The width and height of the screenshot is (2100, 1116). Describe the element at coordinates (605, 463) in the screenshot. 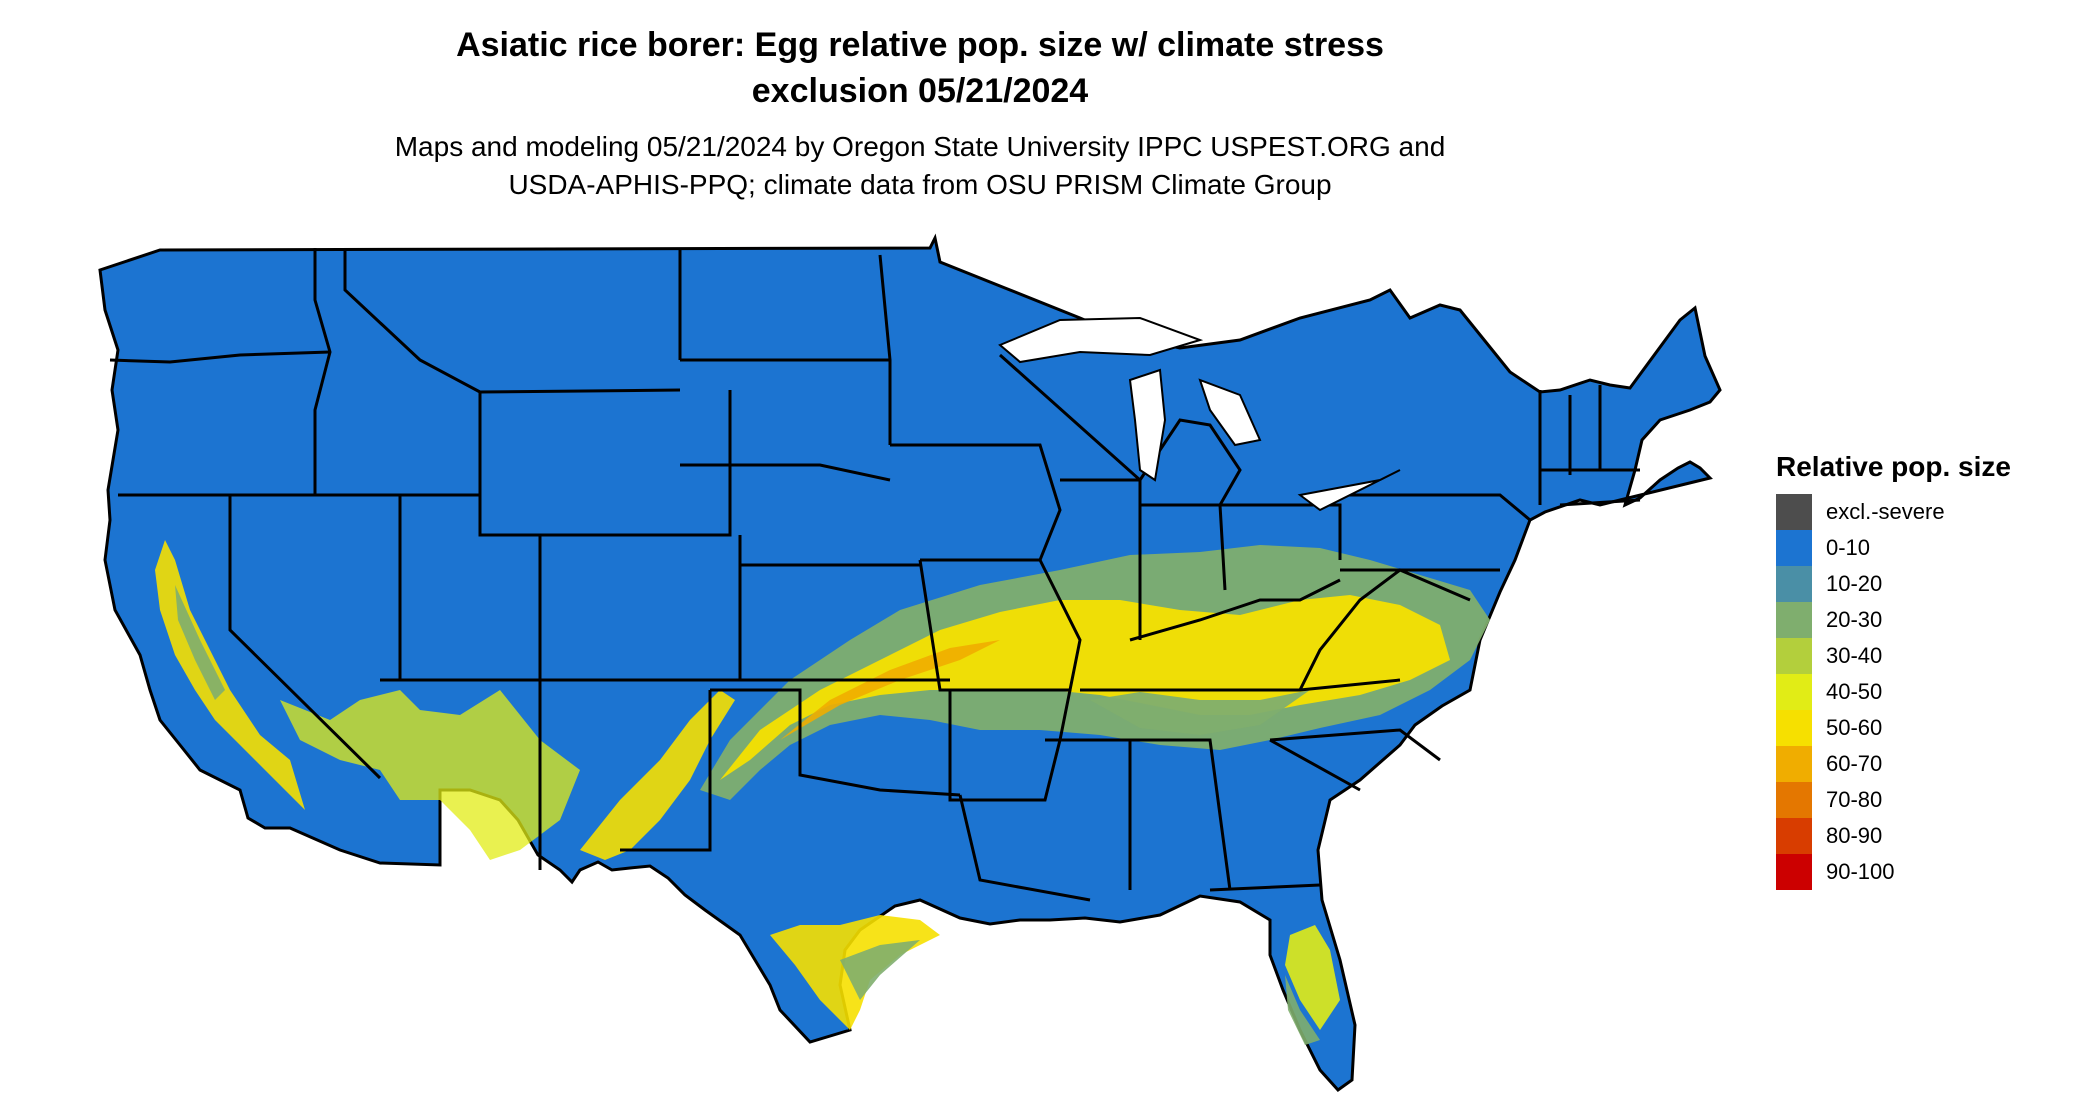

I see `border-wy` at that location.